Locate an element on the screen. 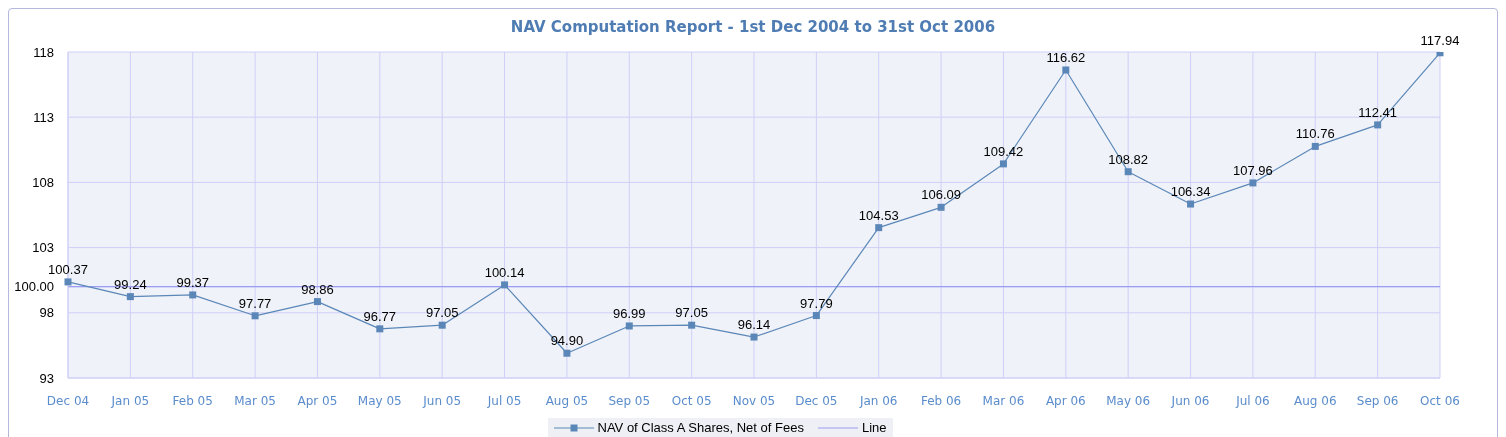 Image resolution: width=1506 pixels, height=437 pixels. x-tick-label: Jun 06 is located at coordinates (1190, 400).